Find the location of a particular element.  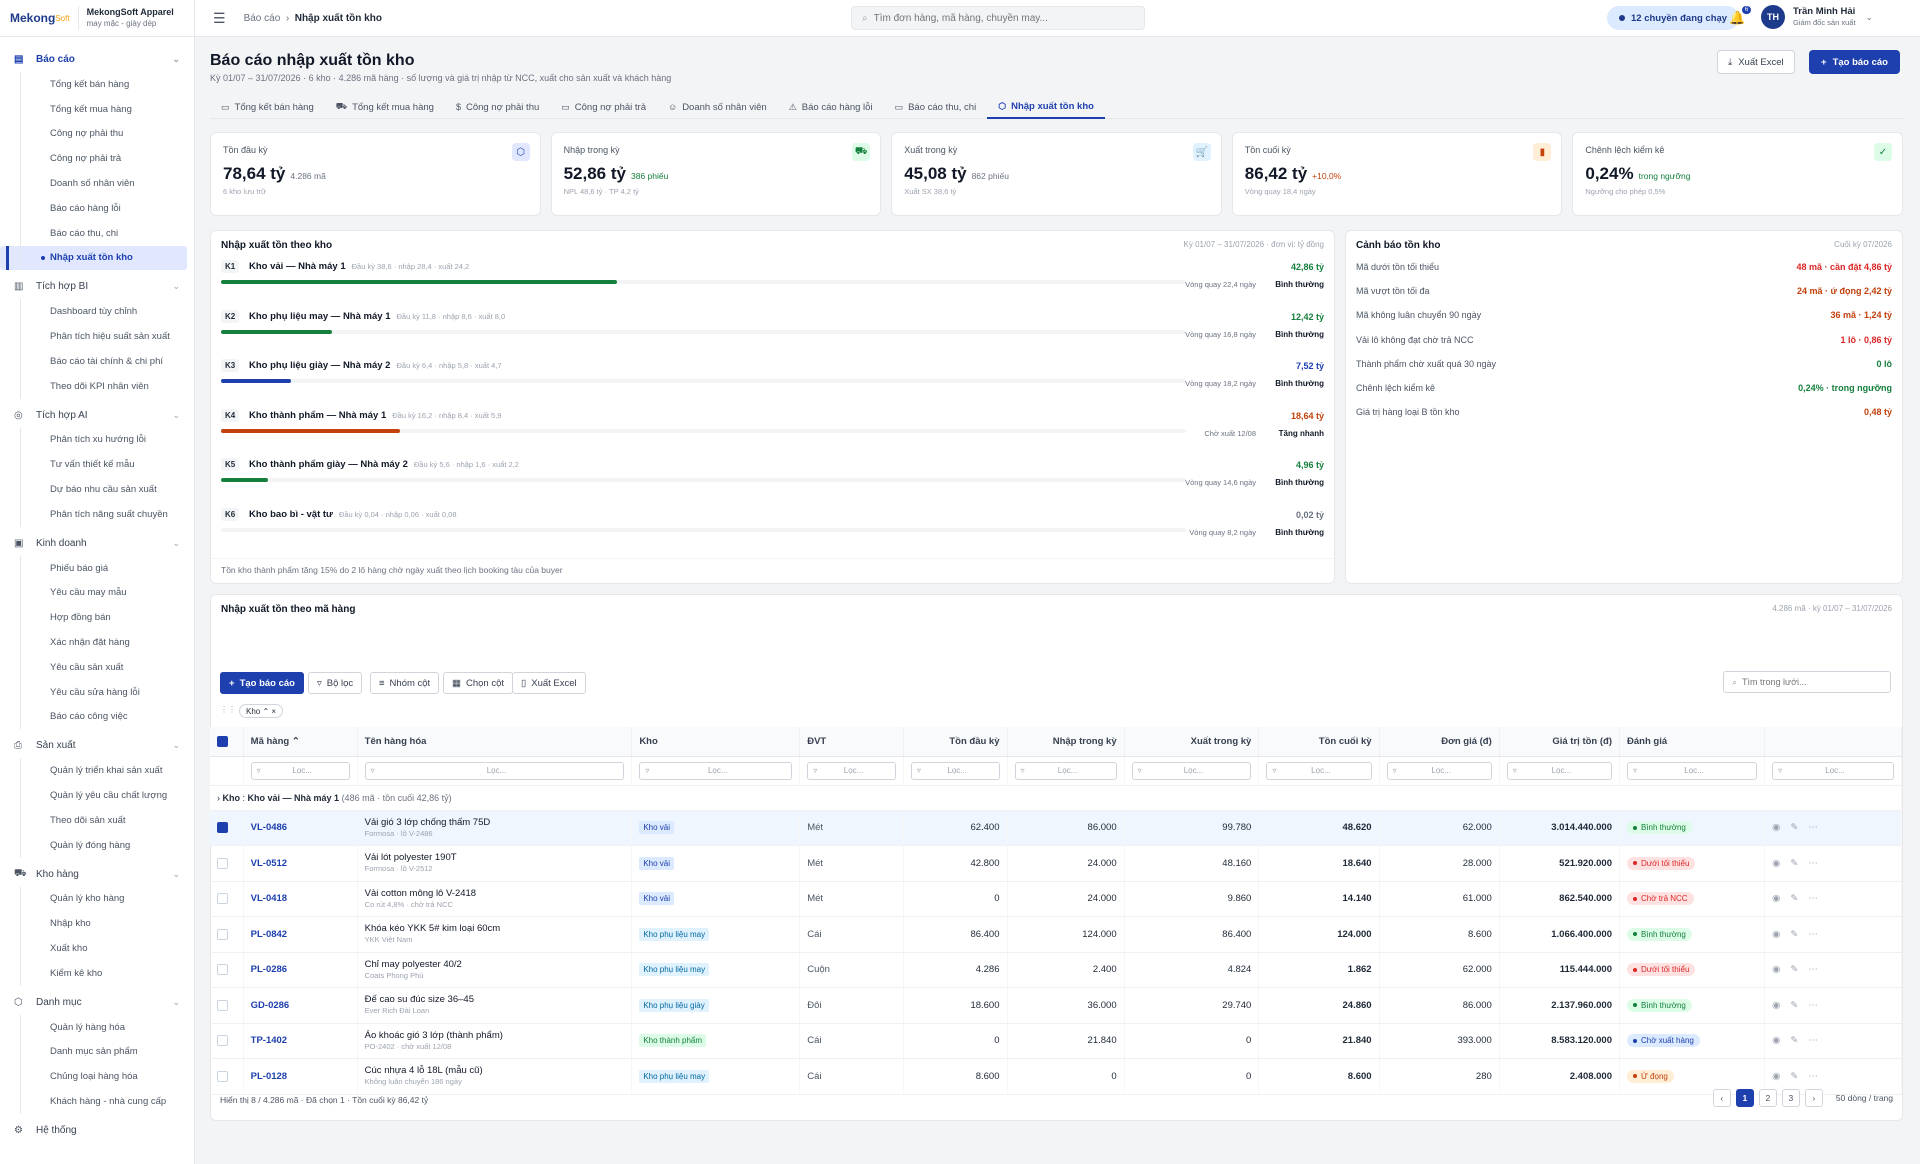

sidebar-item: Quản lý hàng hóa is located at coordinates (97, 1027).